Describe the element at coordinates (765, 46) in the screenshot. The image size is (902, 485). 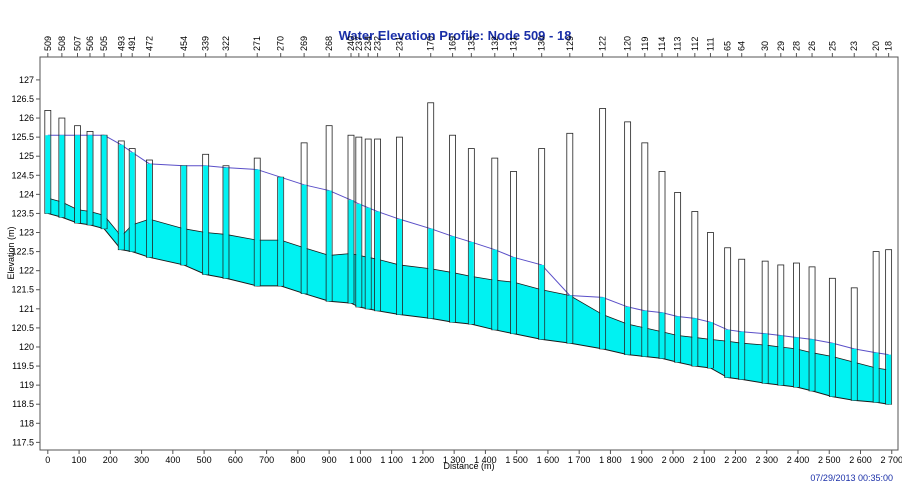
I see `node-label: 30` at that location.